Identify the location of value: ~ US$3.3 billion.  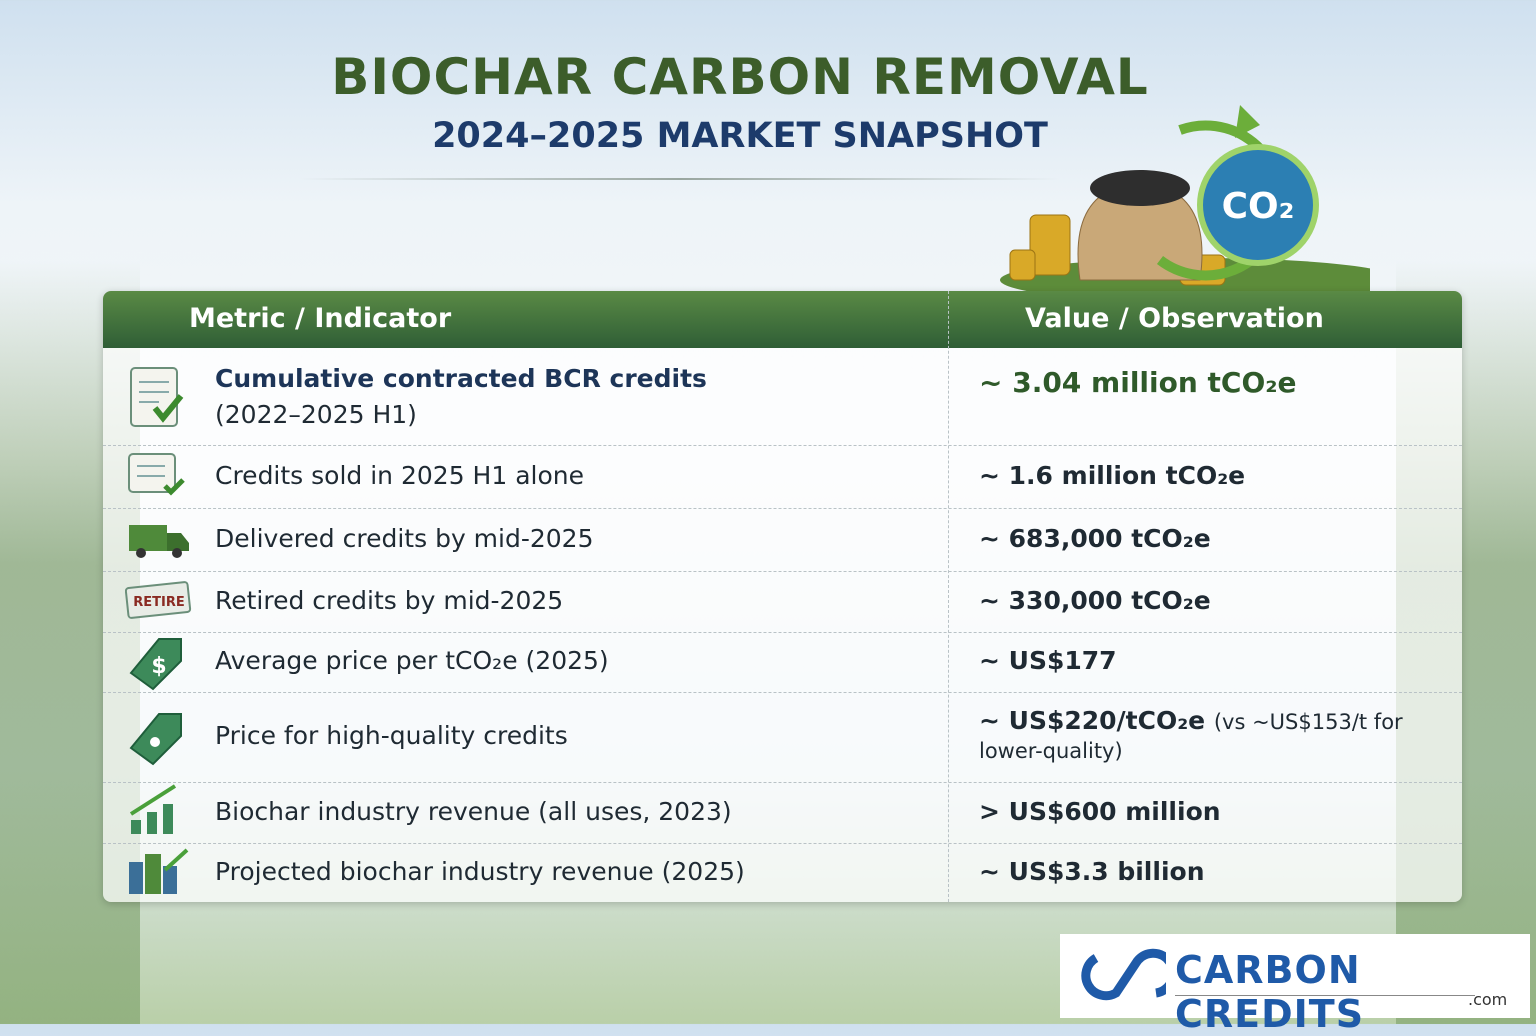
(1214, 871).